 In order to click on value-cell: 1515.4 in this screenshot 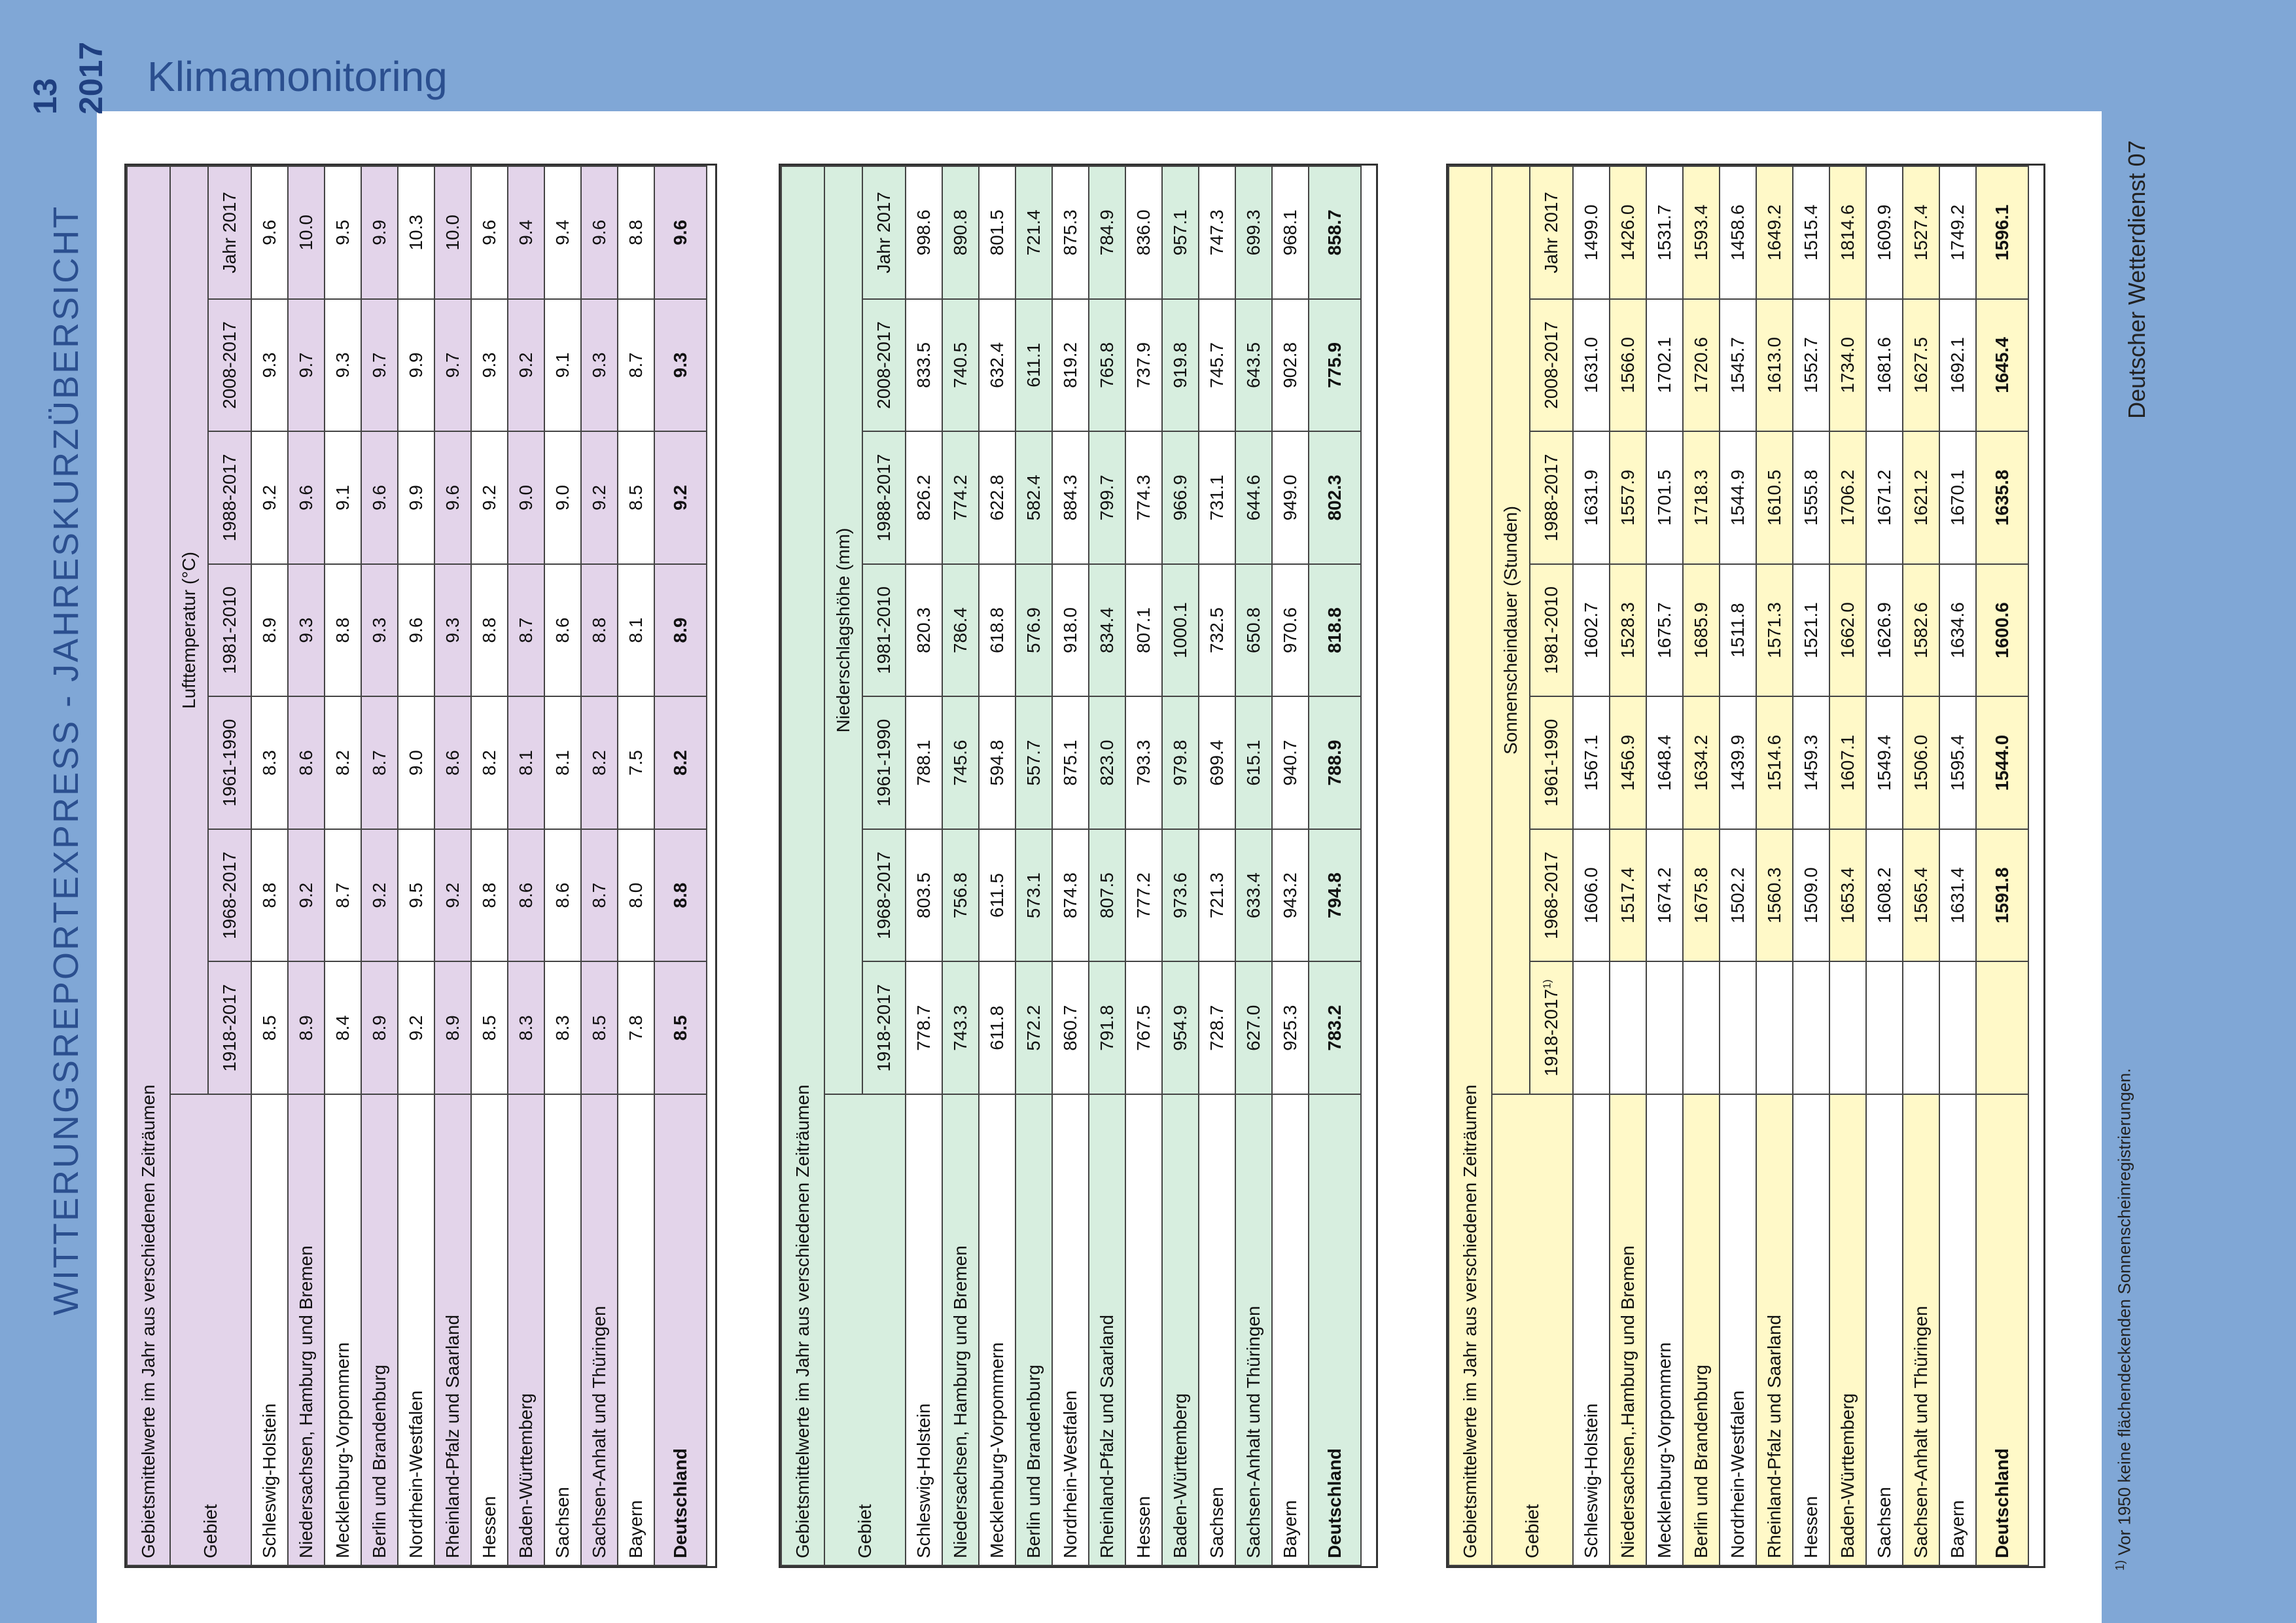, I will do `click(1811, 232)`.